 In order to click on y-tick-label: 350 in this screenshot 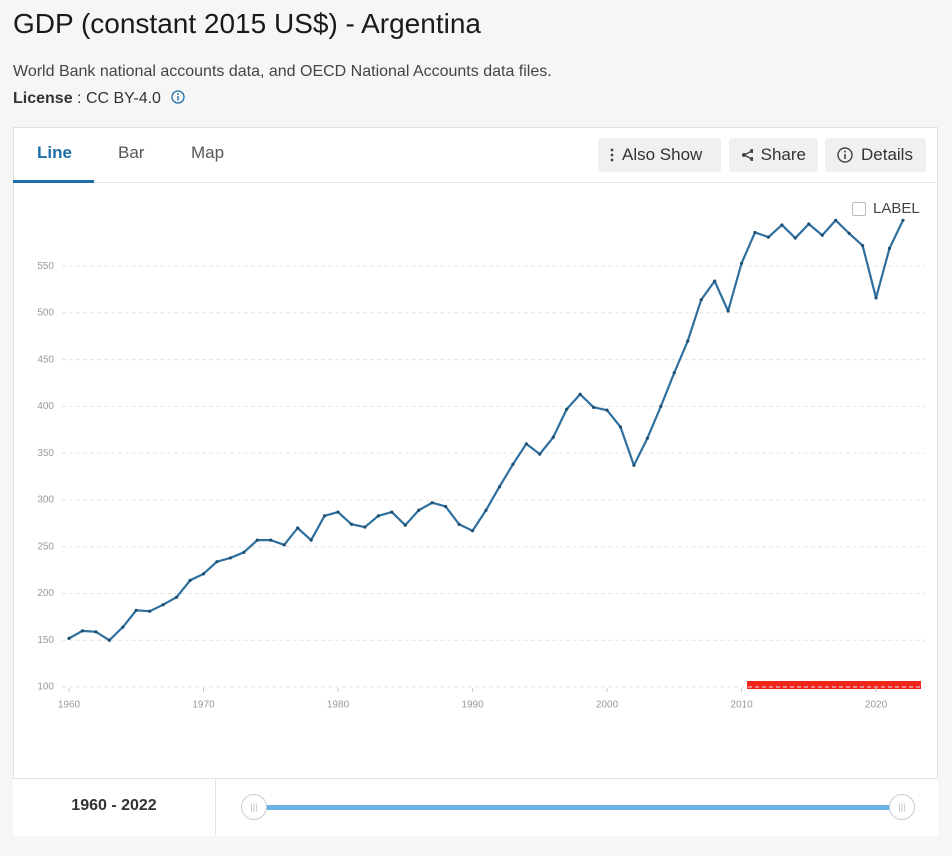, I will do `click(45, 453)`.